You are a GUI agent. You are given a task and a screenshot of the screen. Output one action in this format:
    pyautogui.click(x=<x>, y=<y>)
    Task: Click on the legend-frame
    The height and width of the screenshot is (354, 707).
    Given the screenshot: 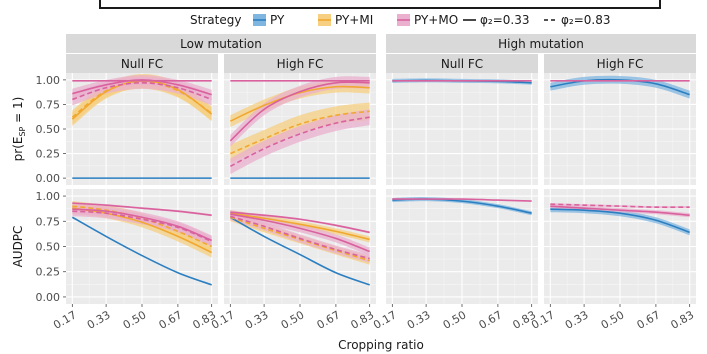 What is the action you would take?
    pyautogui.click(x=380, y=4)
    